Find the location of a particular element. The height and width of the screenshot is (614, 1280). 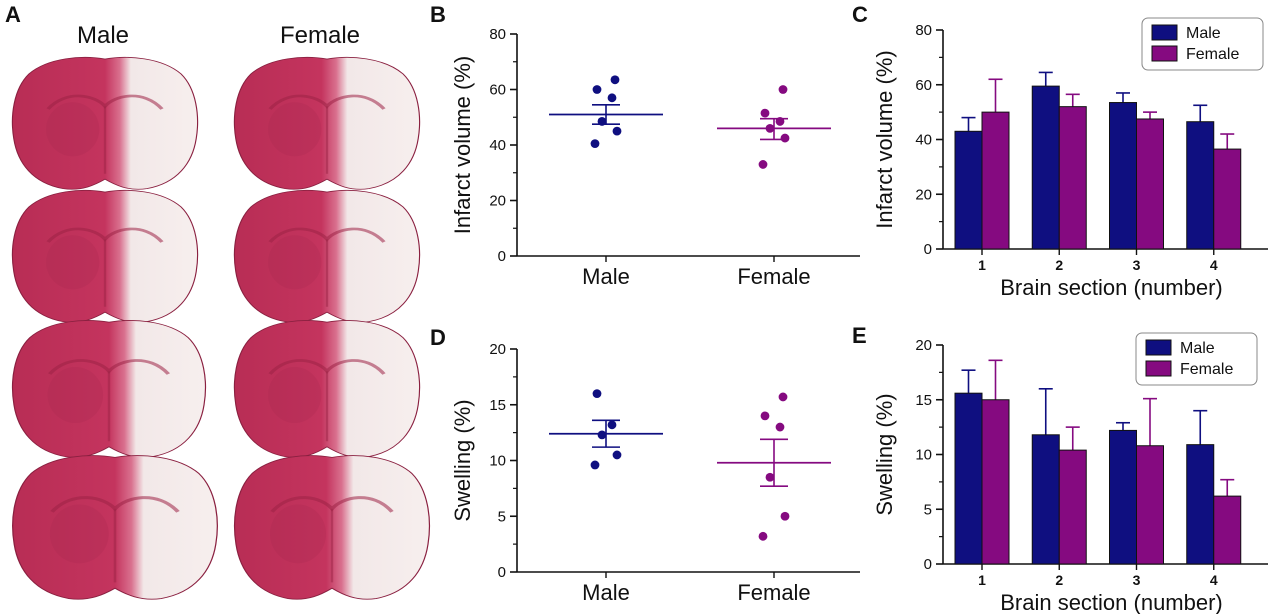

y-tick-label: 10 is located at coordinates (923, 455).